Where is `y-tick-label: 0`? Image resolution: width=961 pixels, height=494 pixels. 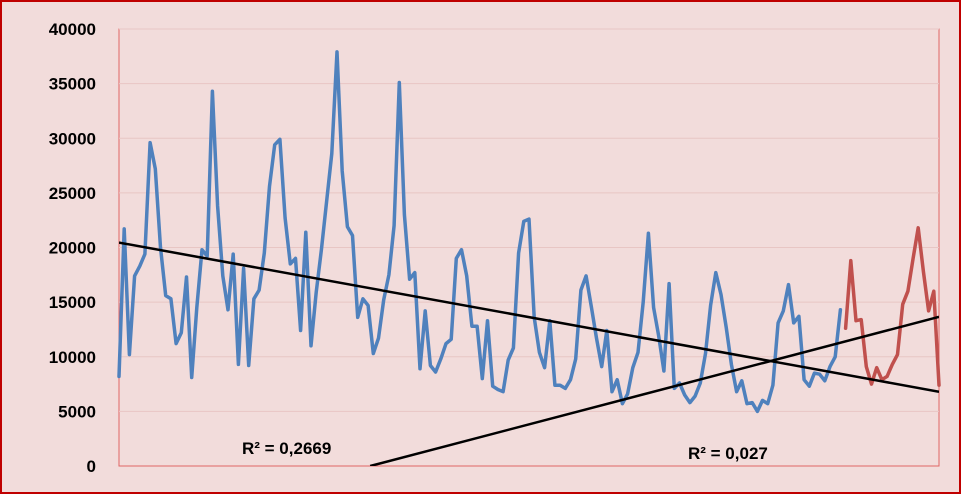 y-tick-label: 0 is located at coordinates (91, 466).